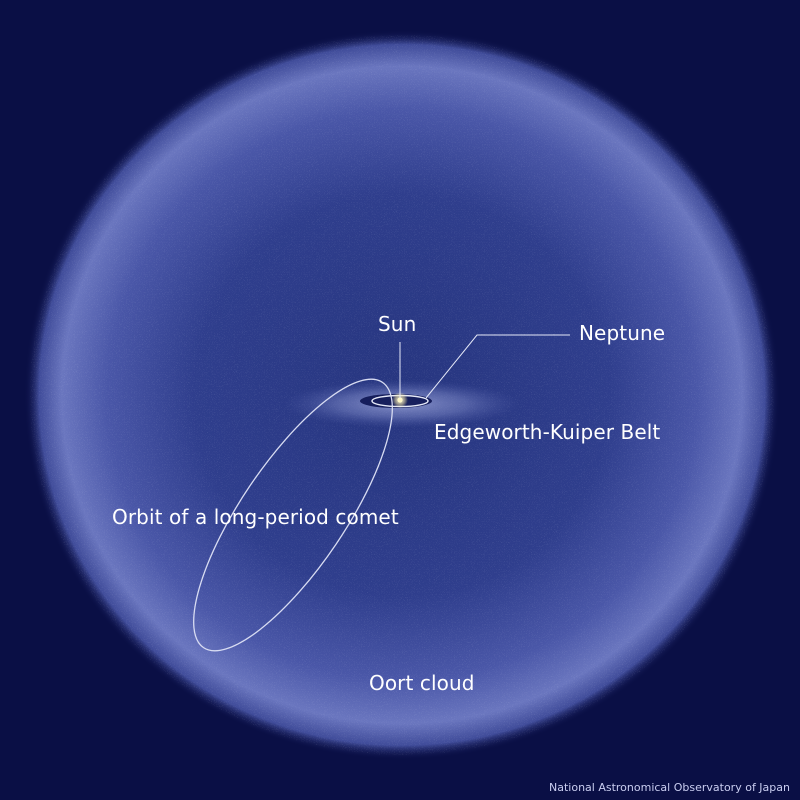 The height and width of the screenshot is (800, 800). Describe the element at coordinates (547, 432) in the screenshot. I see `kuiper-belt-label: Edgeworth-Kuiper Belt` at that location.